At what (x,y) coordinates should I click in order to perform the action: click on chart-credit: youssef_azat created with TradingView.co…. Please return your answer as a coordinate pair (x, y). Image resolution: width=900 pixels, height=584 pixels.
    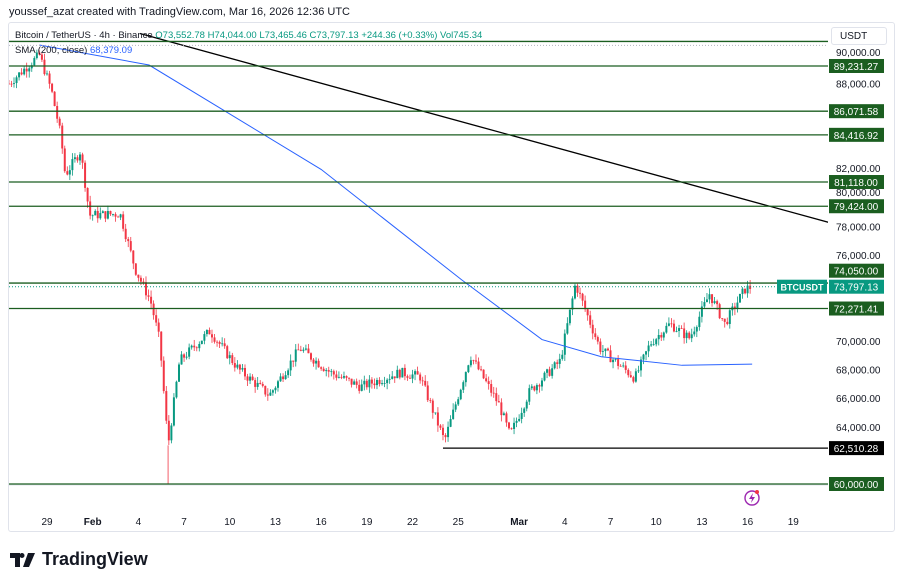
    Looking at the image, I should click on (179, 12).